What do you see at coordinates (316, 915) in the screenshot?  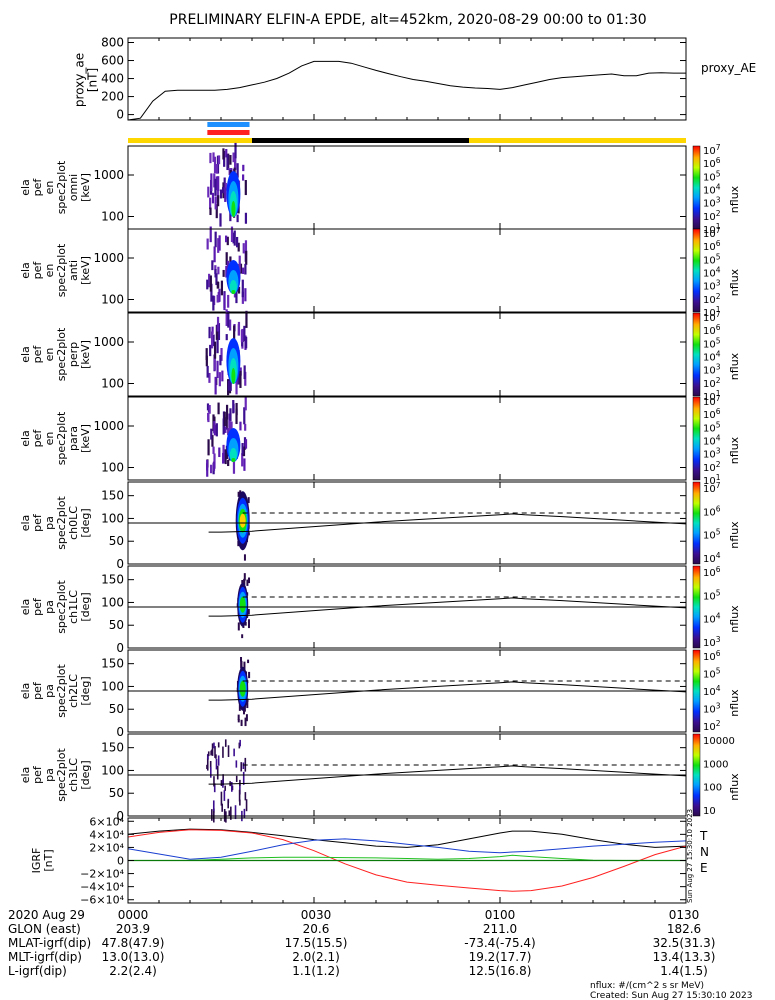 I see `orbit-time-1: 0030` at bounding box center [316, 915].